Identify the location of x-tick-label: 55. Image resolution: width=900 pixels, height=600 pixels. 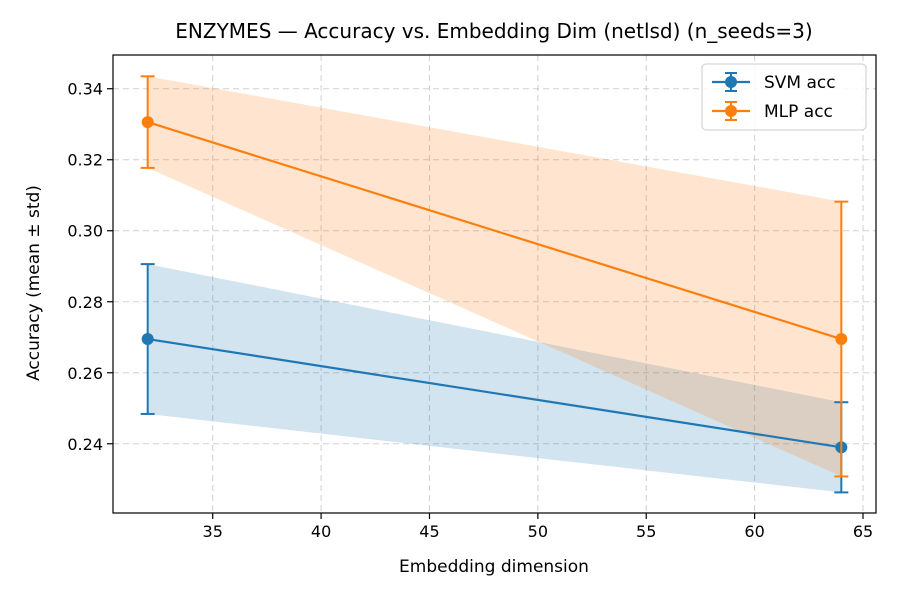
(646, 531).